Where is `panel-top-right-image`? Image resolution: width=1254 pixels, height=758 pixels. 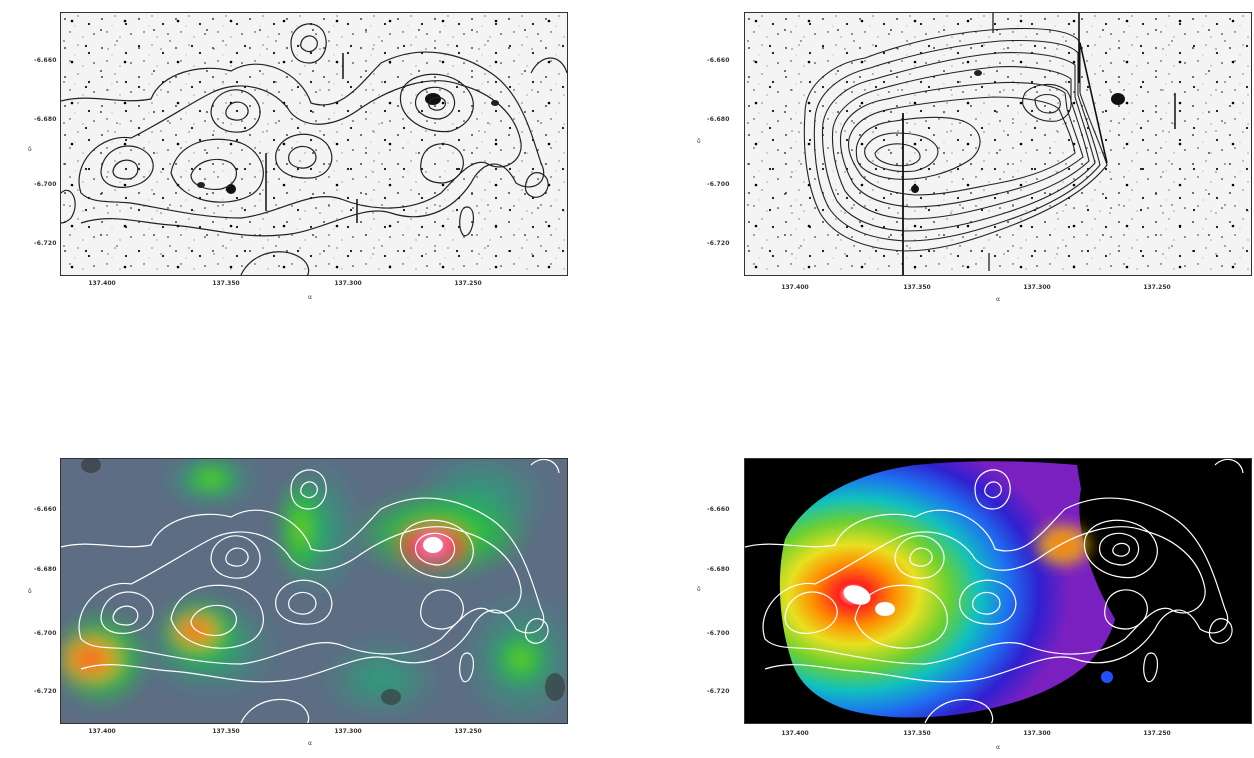
panel-top-right-image is located at coordinates (998, 144).